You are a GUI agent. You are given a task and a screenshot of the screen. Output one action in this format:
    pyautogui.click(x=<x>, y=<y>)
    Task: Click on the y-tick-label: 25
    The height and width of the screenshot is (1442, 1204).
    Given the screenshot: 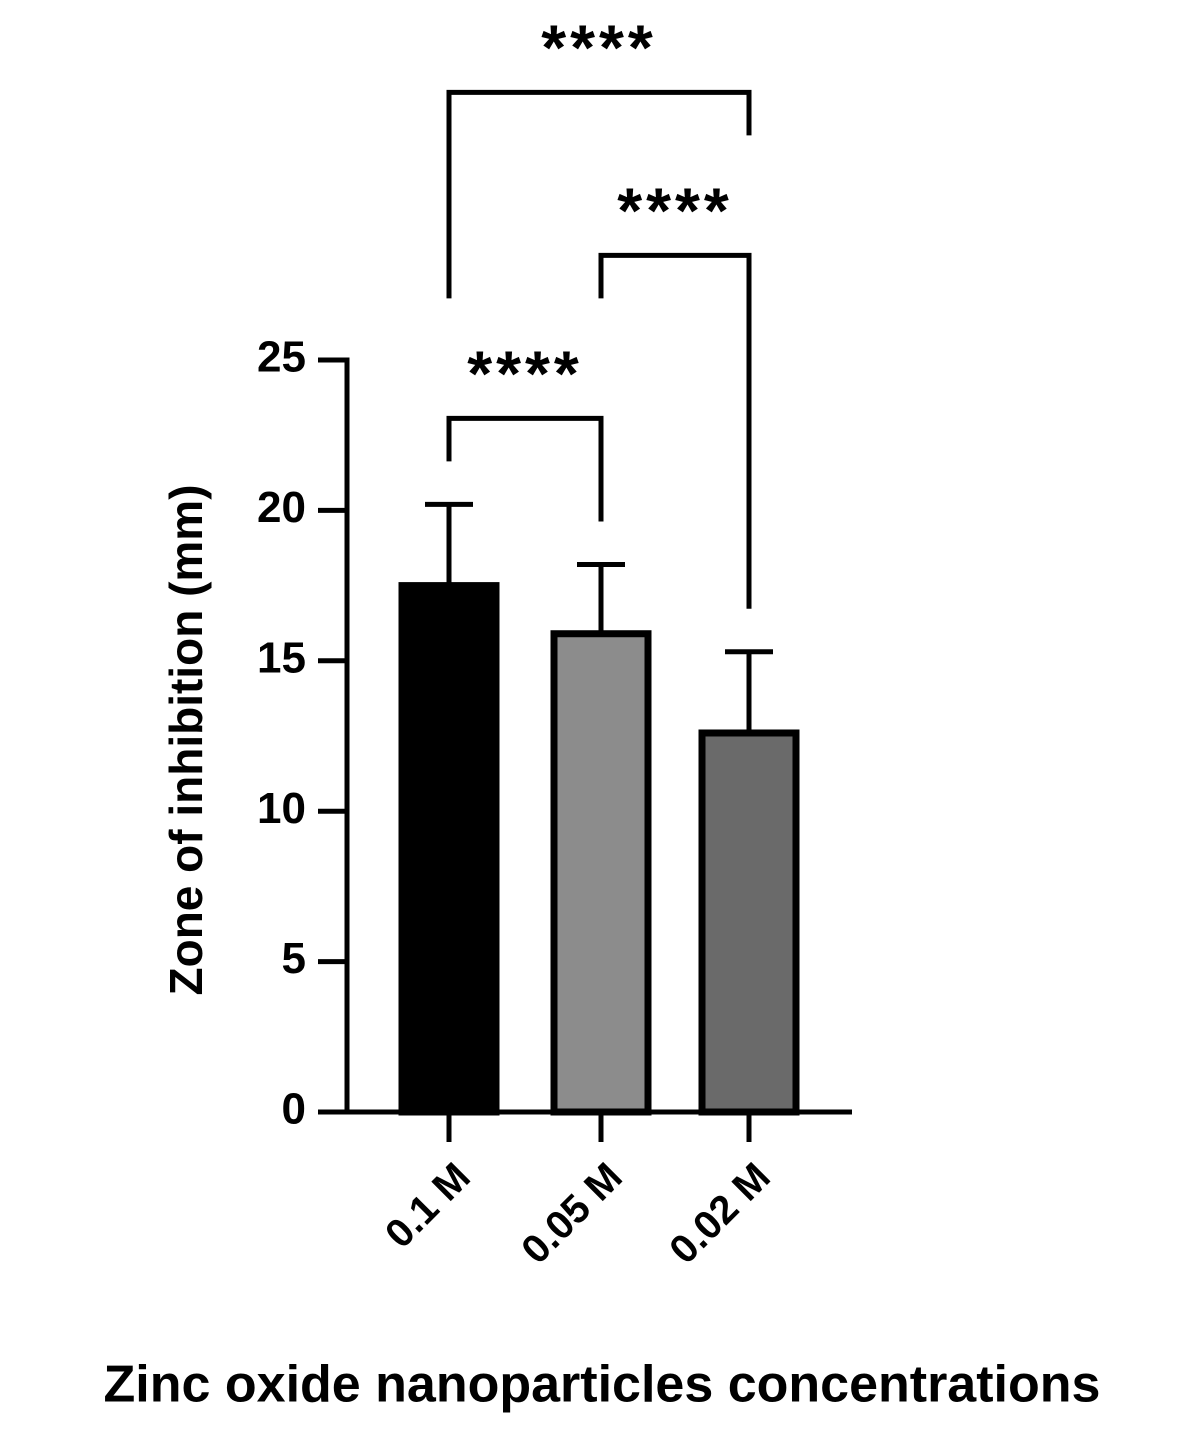 What is the action you would take?
    pyautogui.click(x=281, y=357)
    